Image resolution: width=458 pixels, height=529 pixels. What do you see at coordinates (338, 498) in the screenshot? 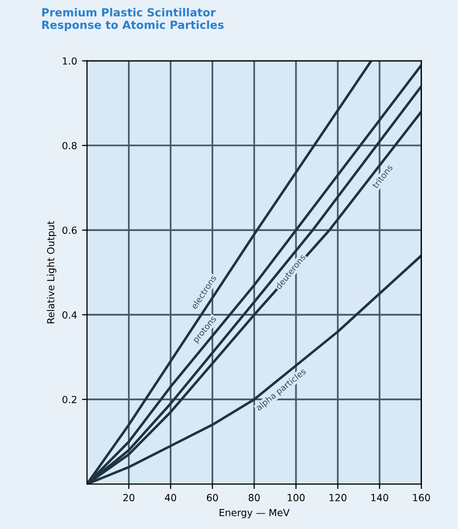
I see `x-tick-label: 120` at bounding box center [338, 498].